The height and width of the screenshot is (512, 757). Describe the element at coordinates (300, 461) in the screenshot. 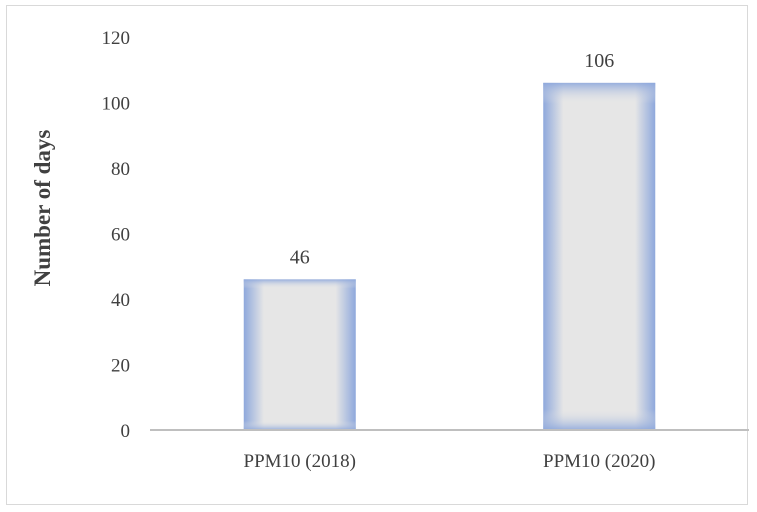

I see `x-tick-label: PPM10 (2018)` at that location.